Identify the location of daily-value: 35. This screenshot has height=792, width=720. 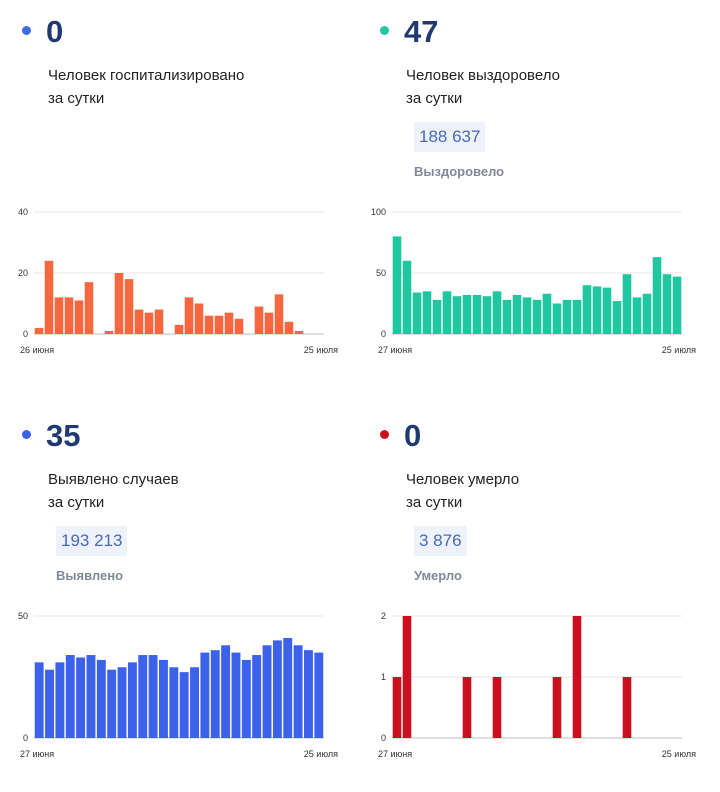
(63, 435).